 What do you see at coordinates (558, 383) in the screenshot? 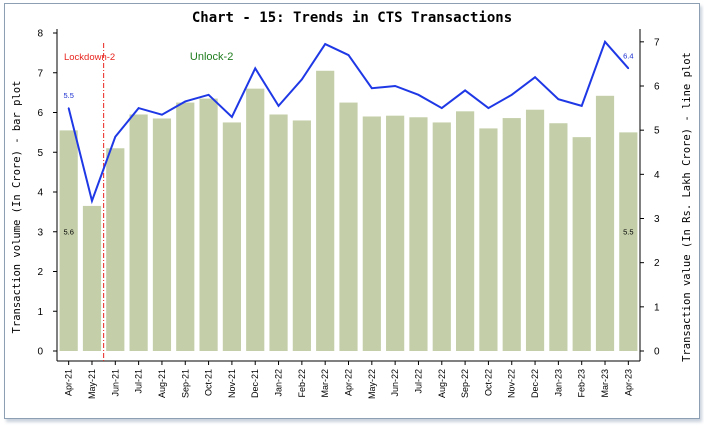
I see `x-tick-label: Jan-23` at bounding box center [558, 383].